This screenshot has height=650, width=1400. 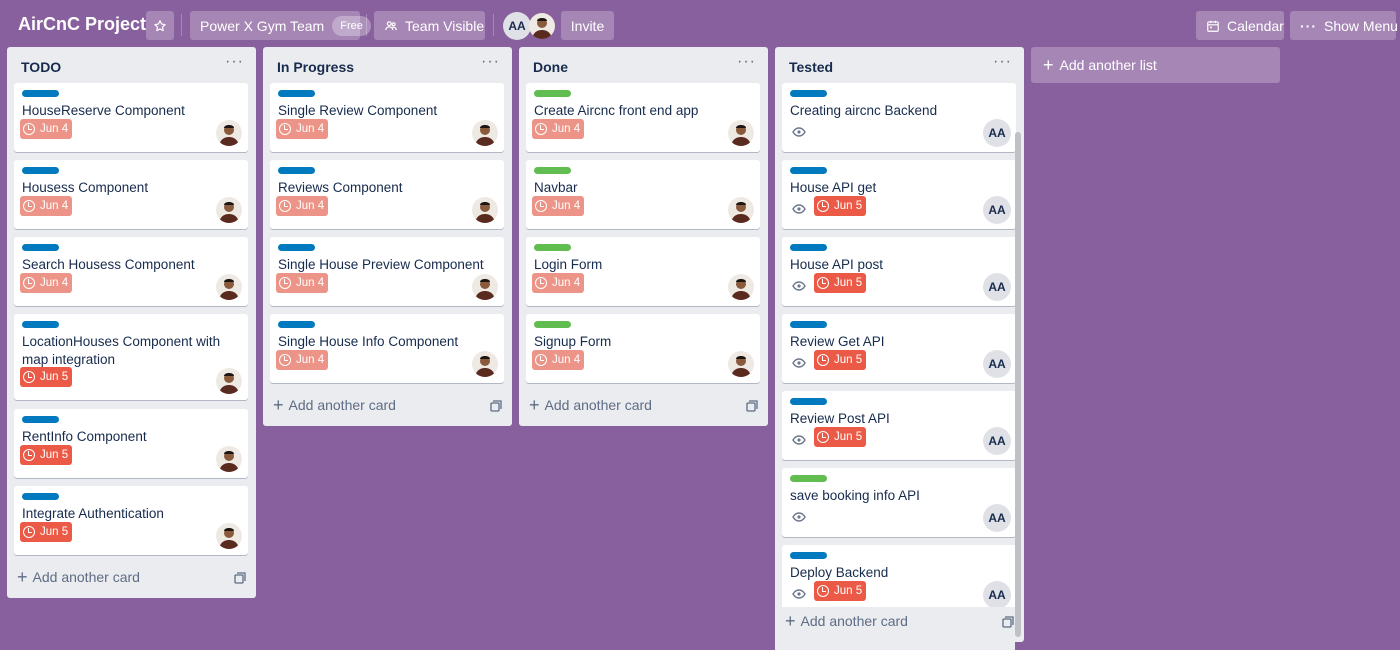 I want to click on card: Navbar Jun 4, so click(x=643, y=194).